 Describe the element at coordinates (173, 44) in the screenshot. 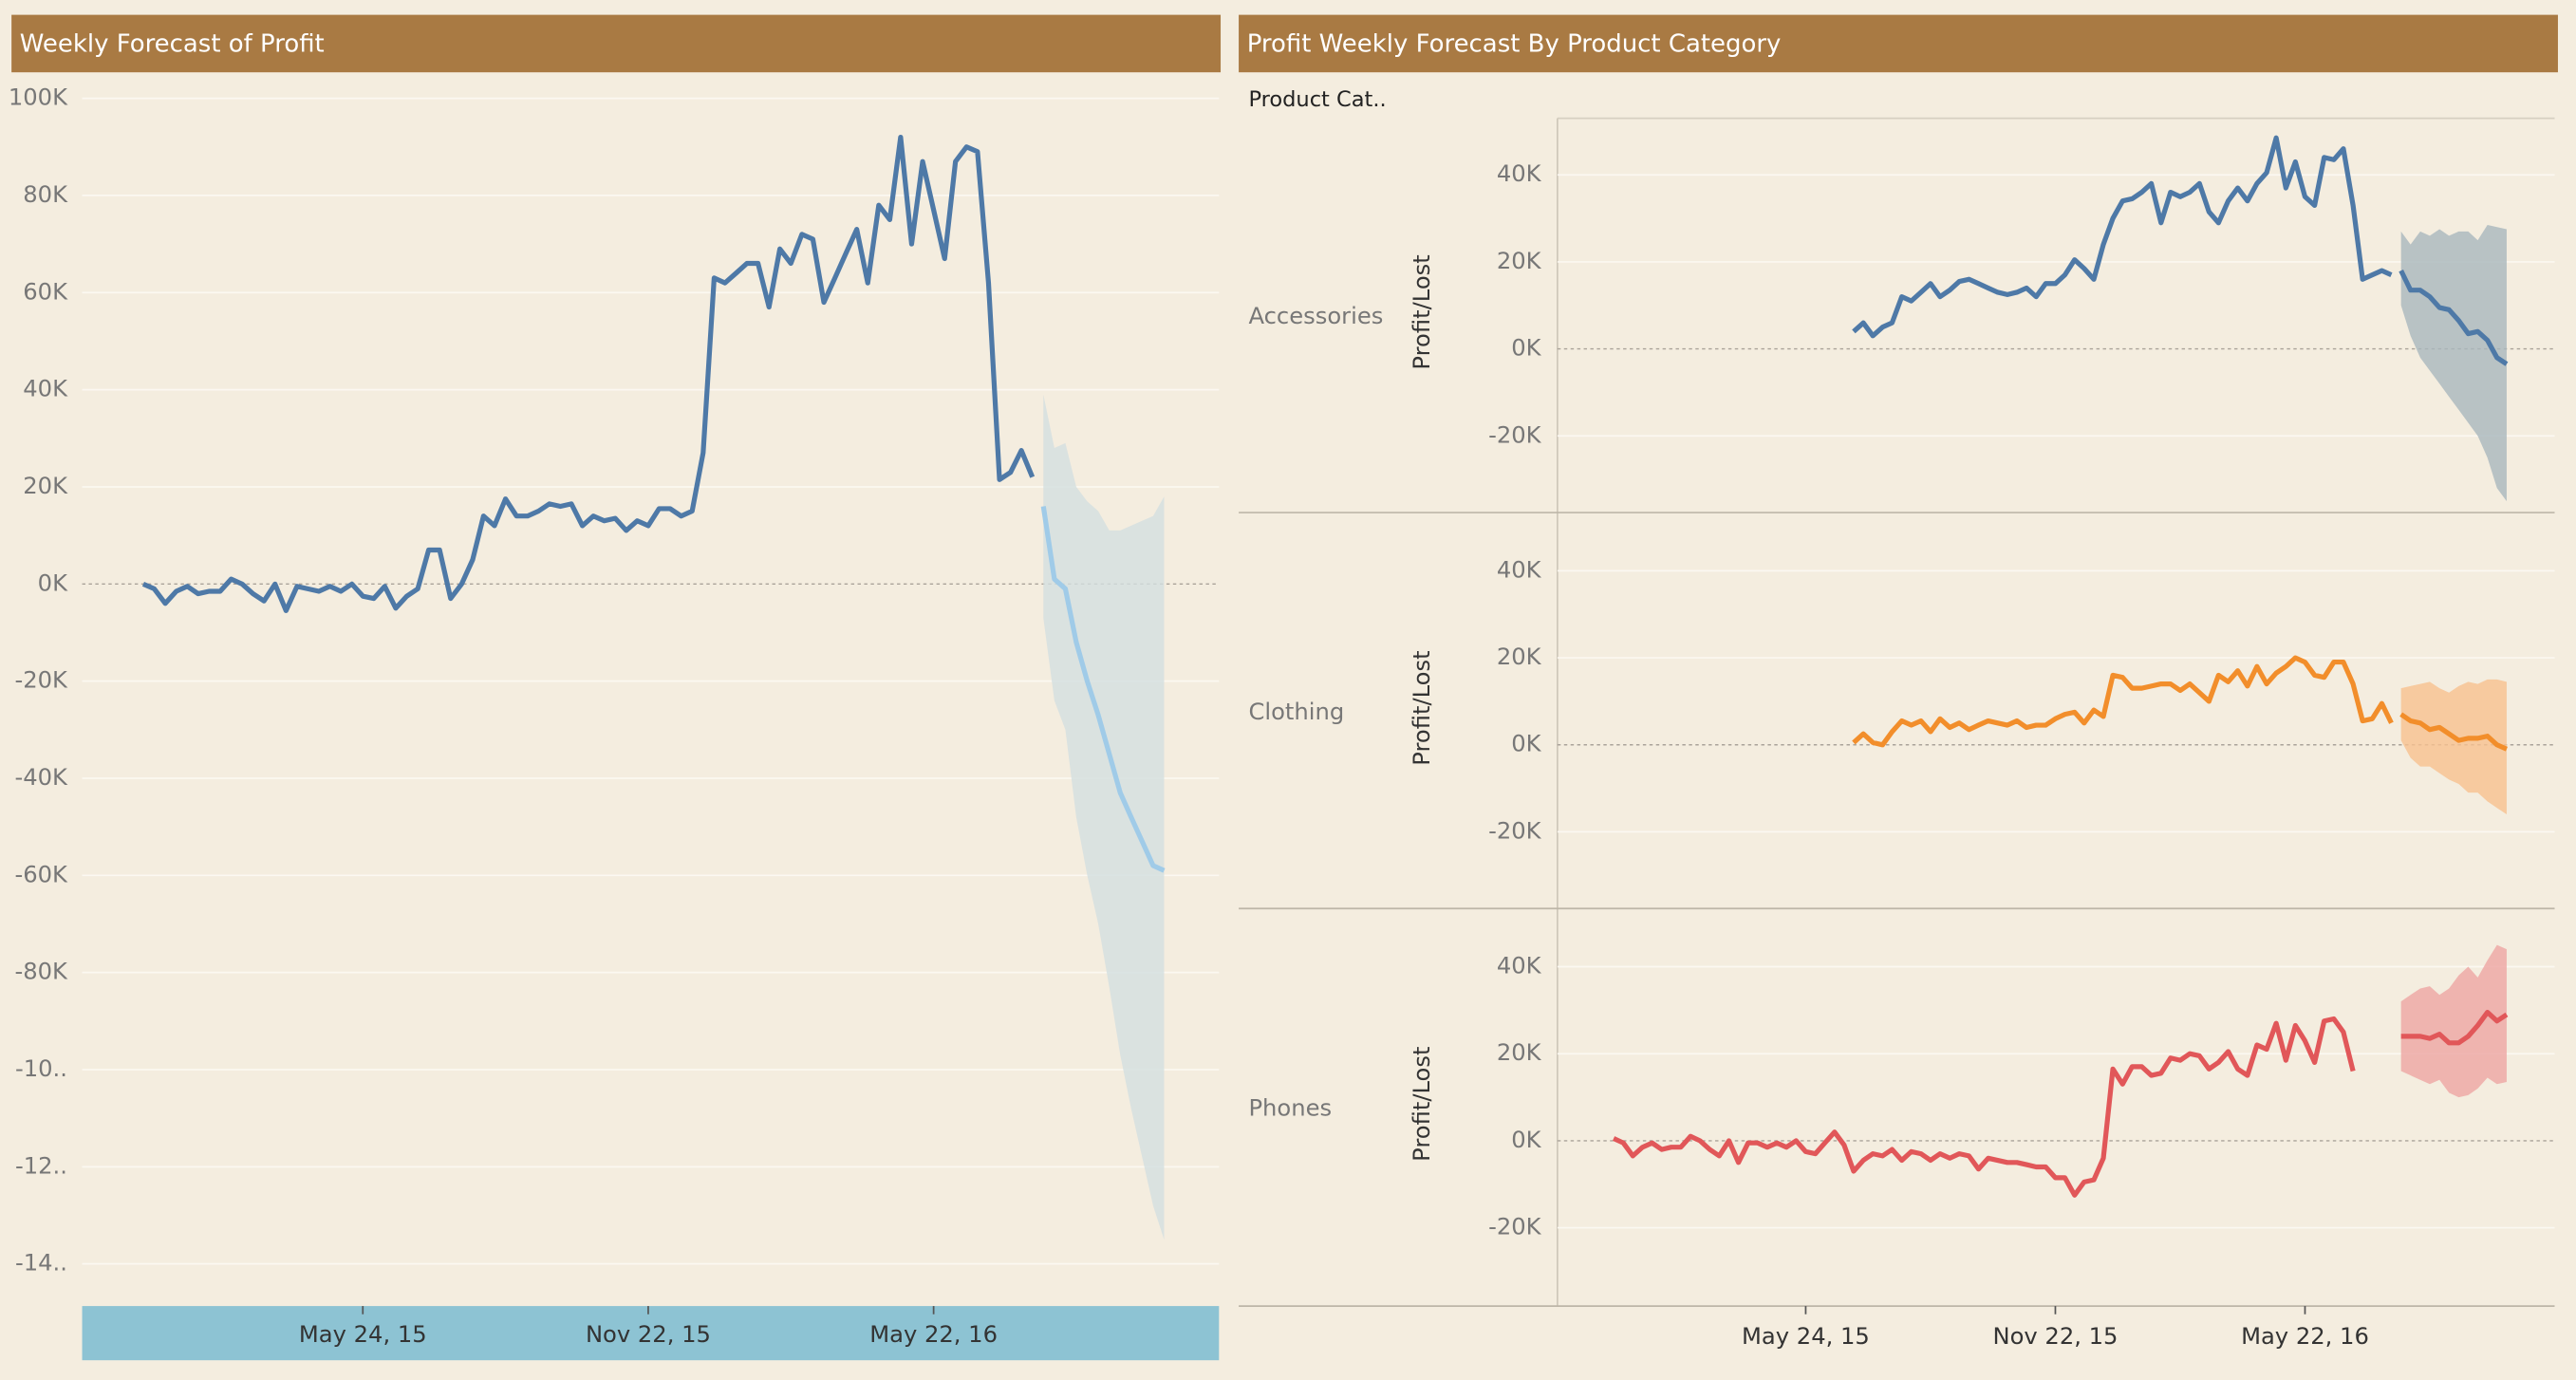

I see `left-title: Weekly Forecast of Profit` at that location.